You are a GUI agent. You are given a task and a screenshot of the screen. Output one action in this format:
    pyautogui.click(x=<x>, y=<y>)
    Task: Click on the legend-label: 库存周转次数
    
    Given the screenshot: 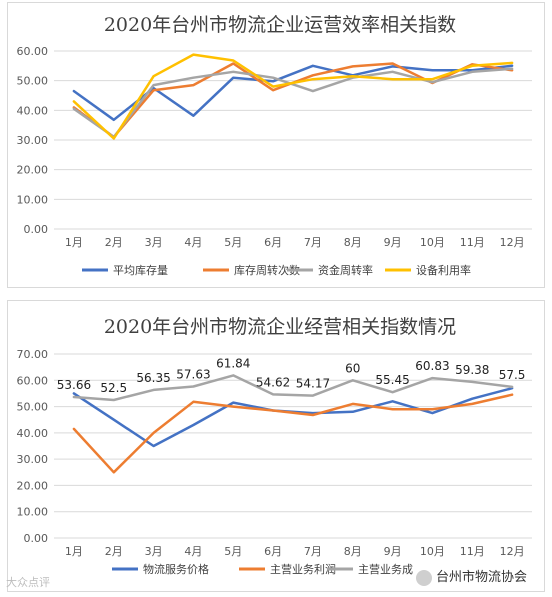 What is the action you would take?
    pyautogui.click(x=267, y=270)
    